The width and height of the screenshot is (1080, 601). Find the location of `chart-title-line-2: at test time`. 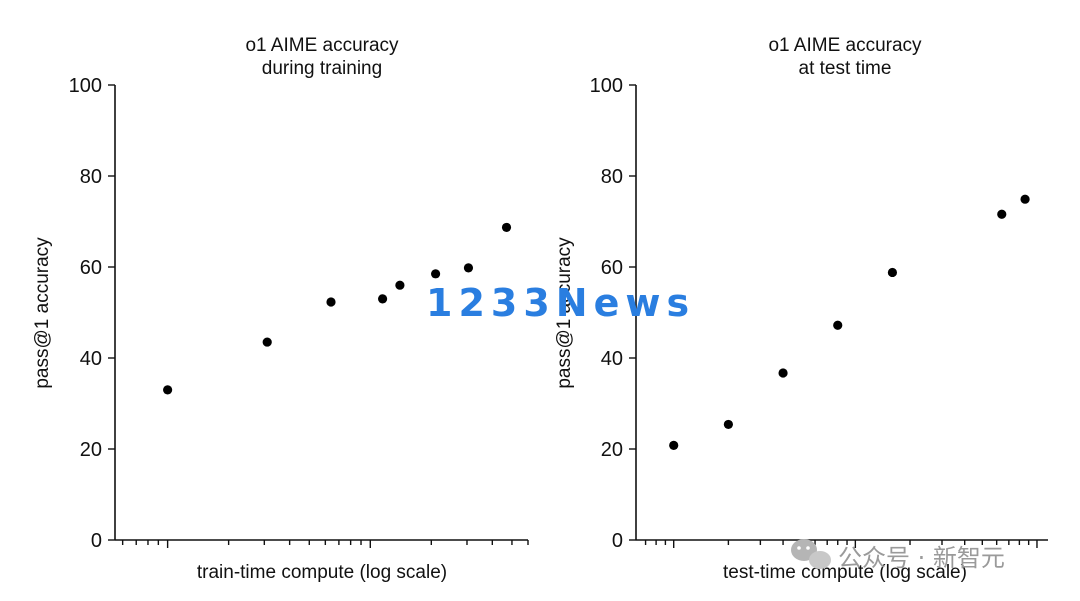

chart-title-line-2: at test time is located at coordinates (845, 68).